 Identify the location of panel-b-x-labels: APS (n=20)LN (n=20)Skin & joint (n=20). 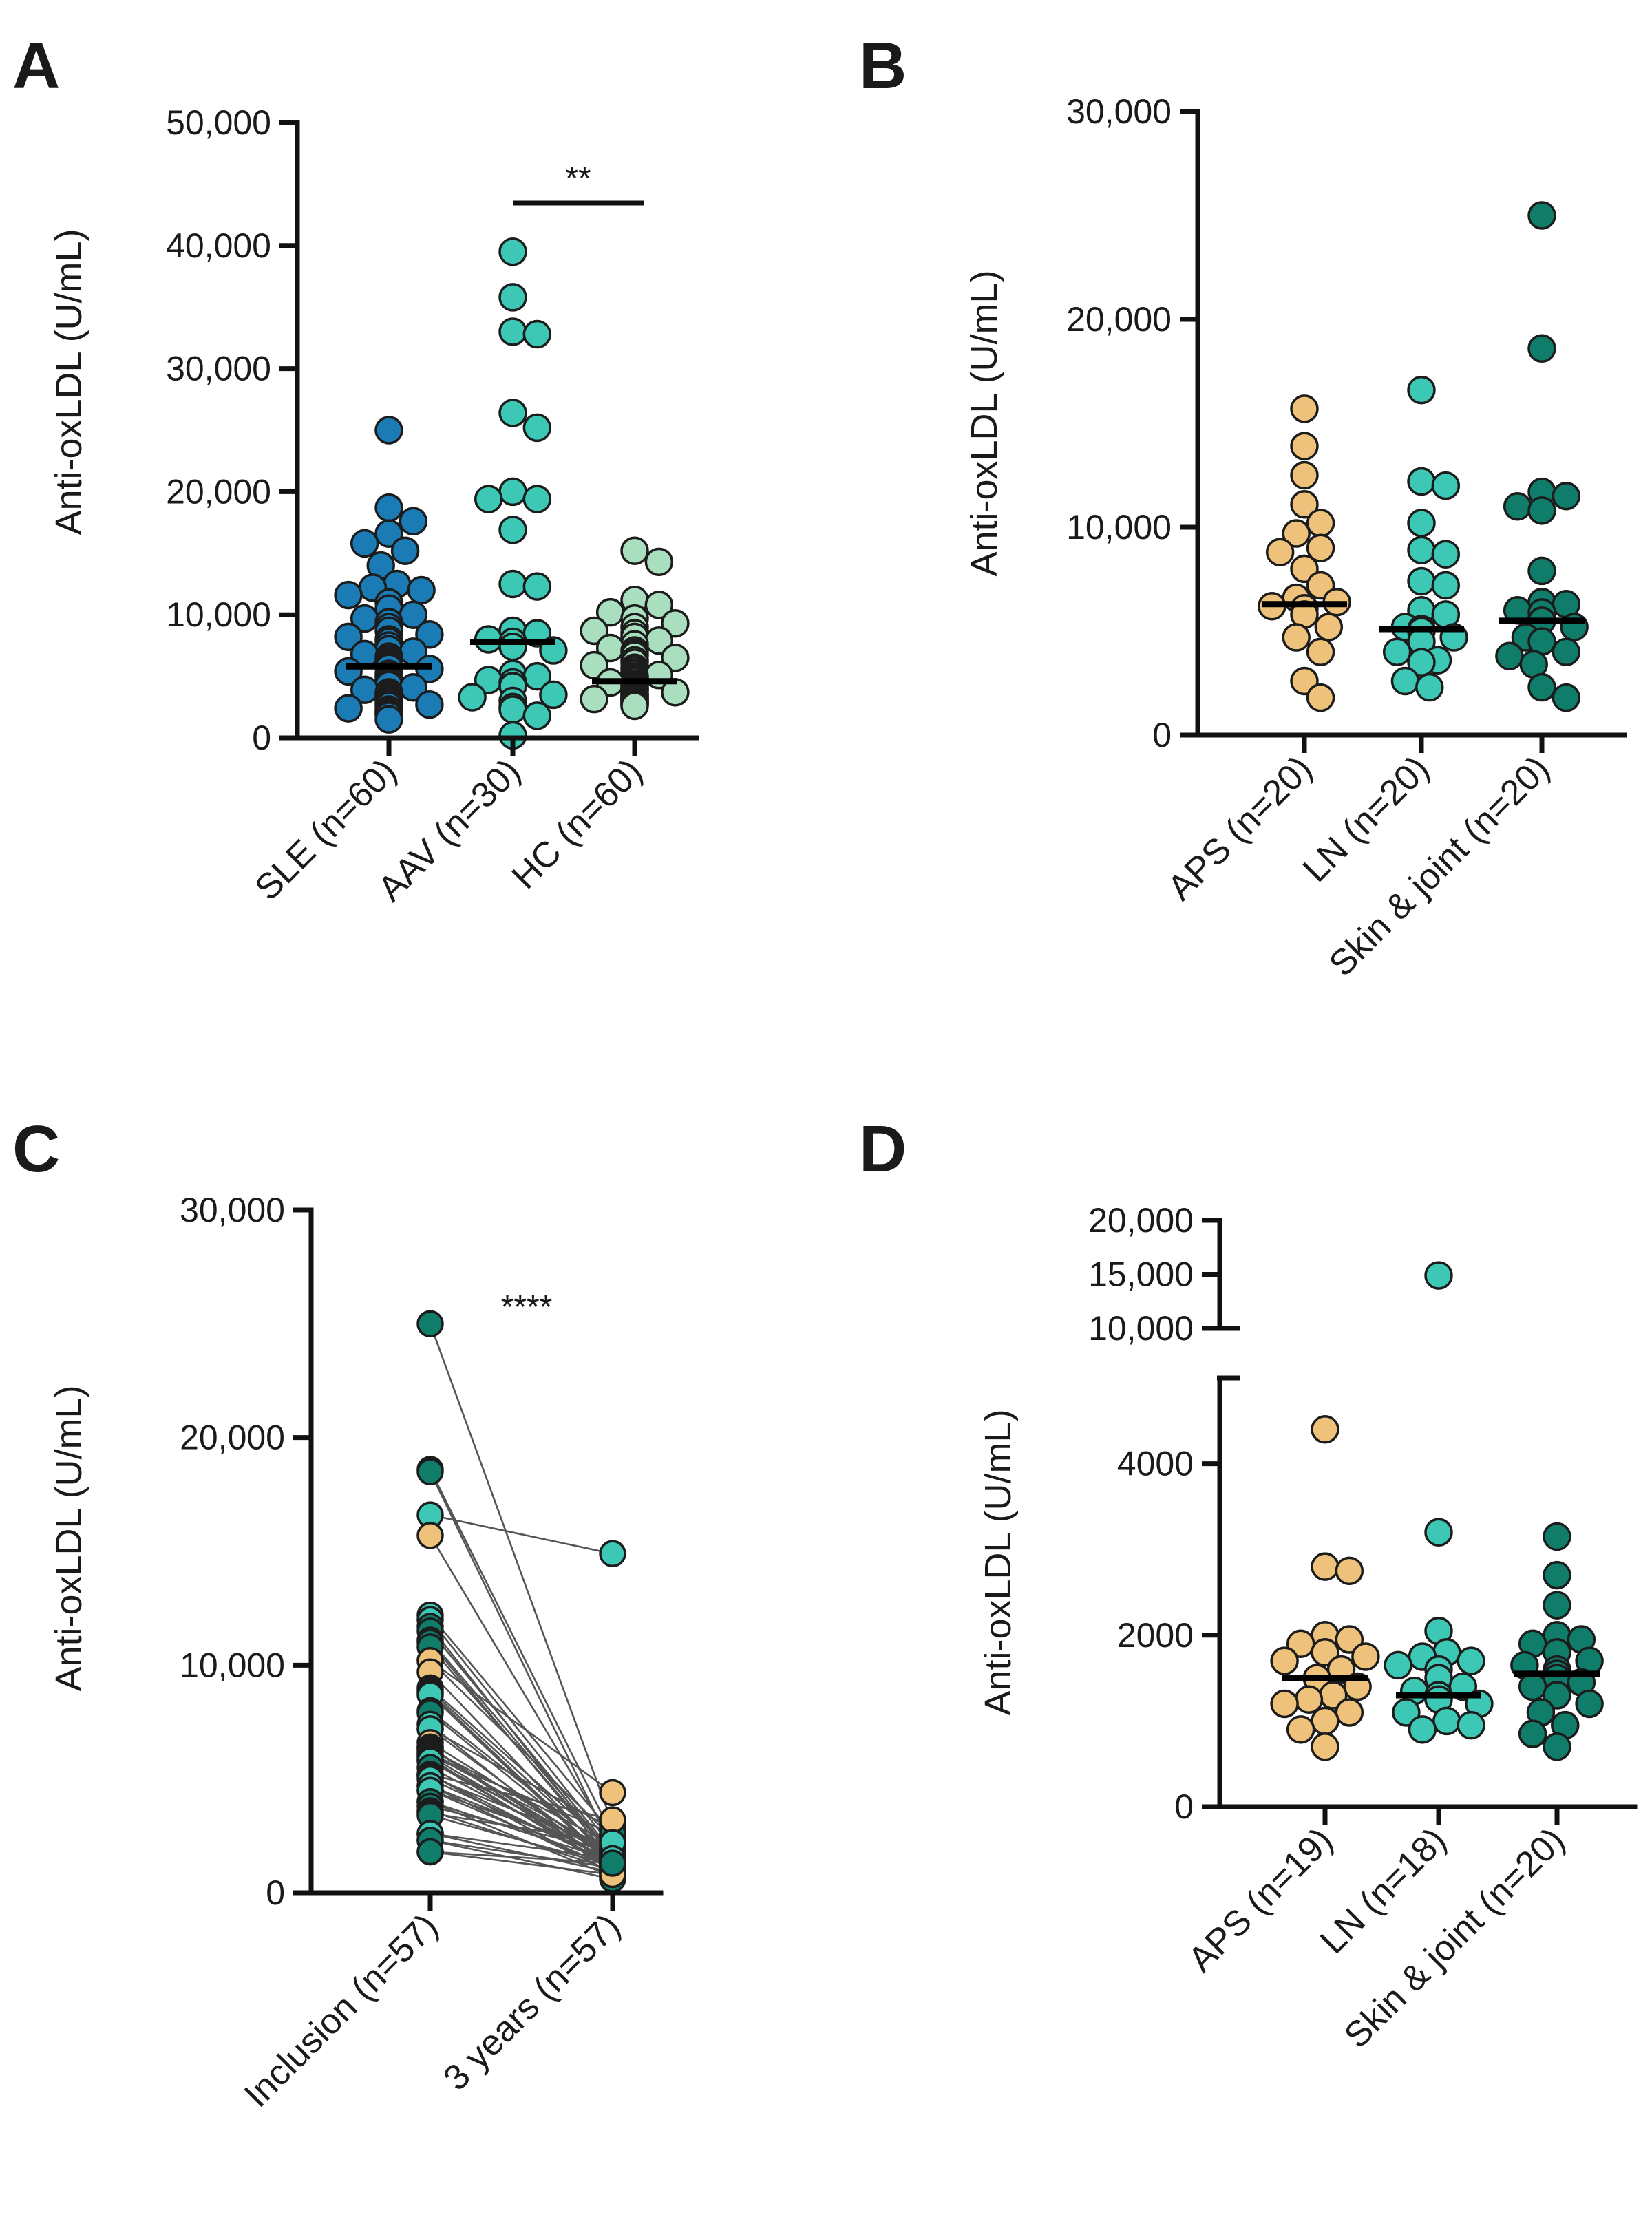
(1359, 859).